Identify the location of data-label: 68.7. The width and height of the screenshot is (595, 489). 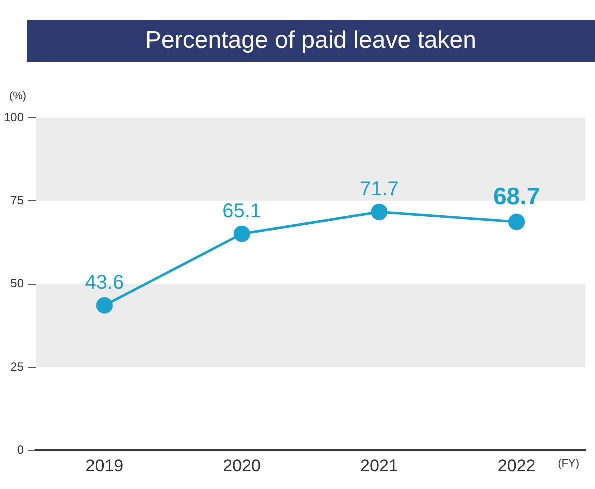
(516, 197).